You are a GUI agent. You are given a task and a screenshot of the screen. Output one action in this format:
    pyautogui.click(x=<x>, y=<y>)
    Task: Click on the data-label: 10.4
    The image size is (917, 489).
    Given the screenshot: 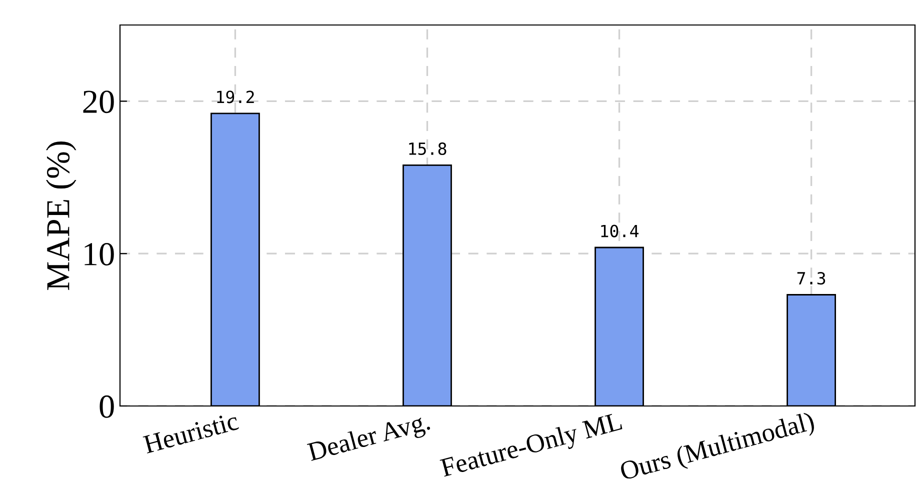 What is the action you would take?
    pyautogui.click(x=620, y=231)
    